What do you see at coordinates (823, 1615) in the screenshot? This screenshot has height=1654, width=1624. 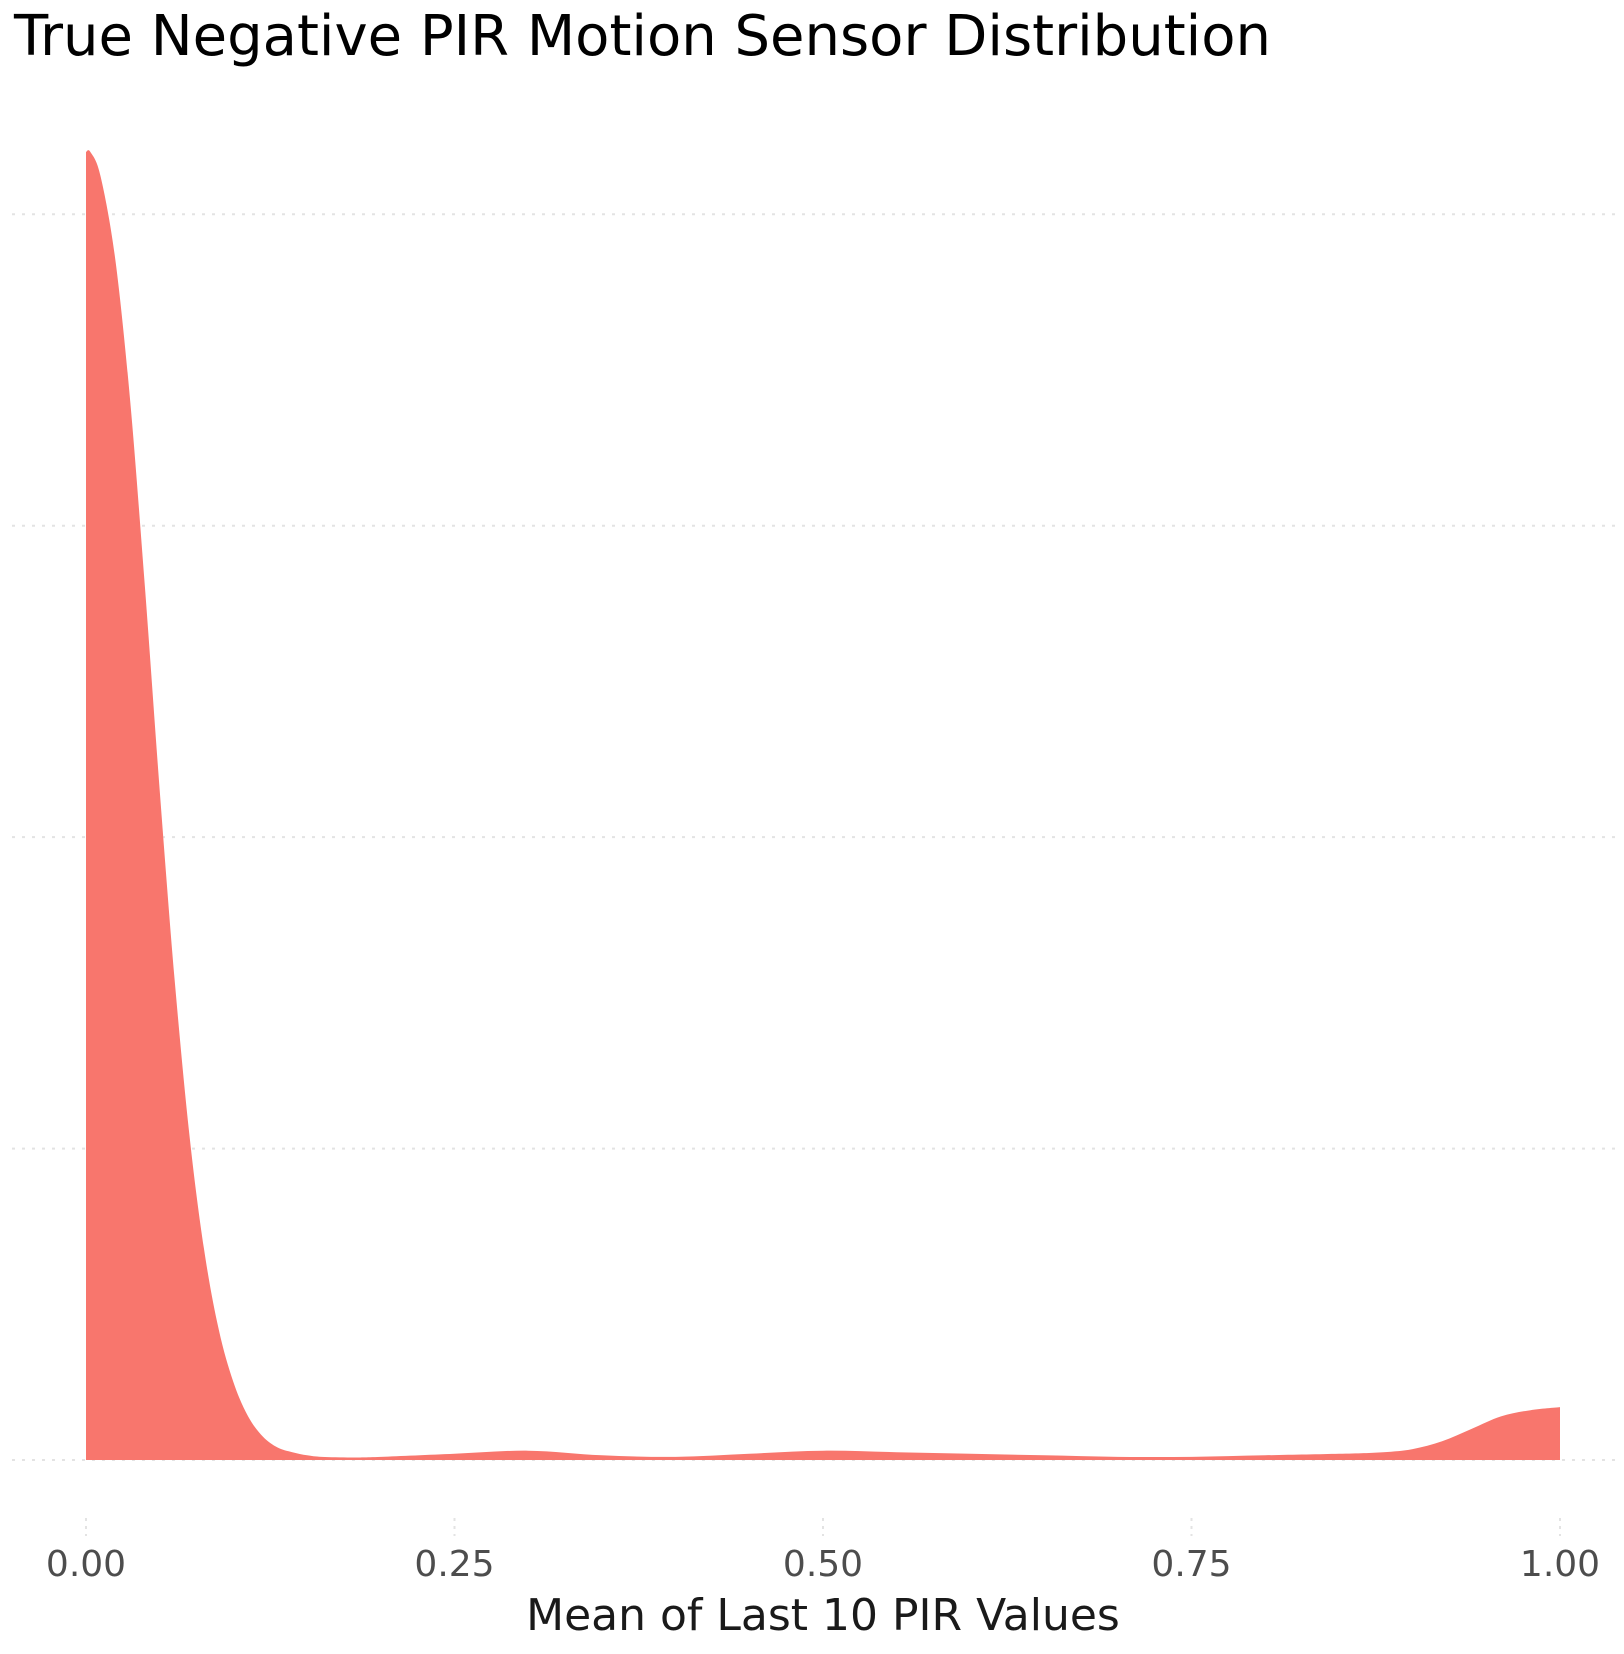 I see `x-axis-title: Mean of Last 10 PIR Values` at bounding box center [823, 1615].